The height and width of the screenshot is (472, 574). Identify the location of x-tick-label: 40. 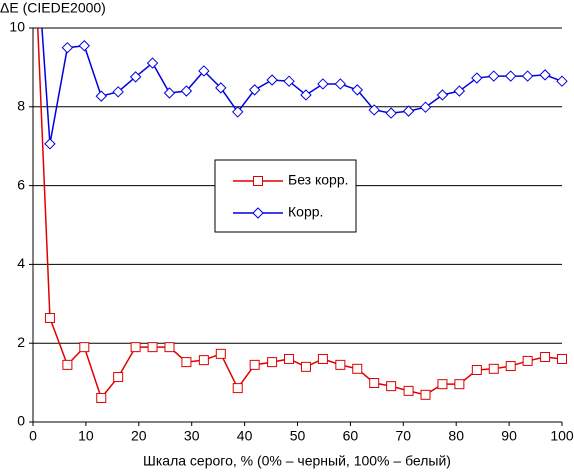
(245, 436).